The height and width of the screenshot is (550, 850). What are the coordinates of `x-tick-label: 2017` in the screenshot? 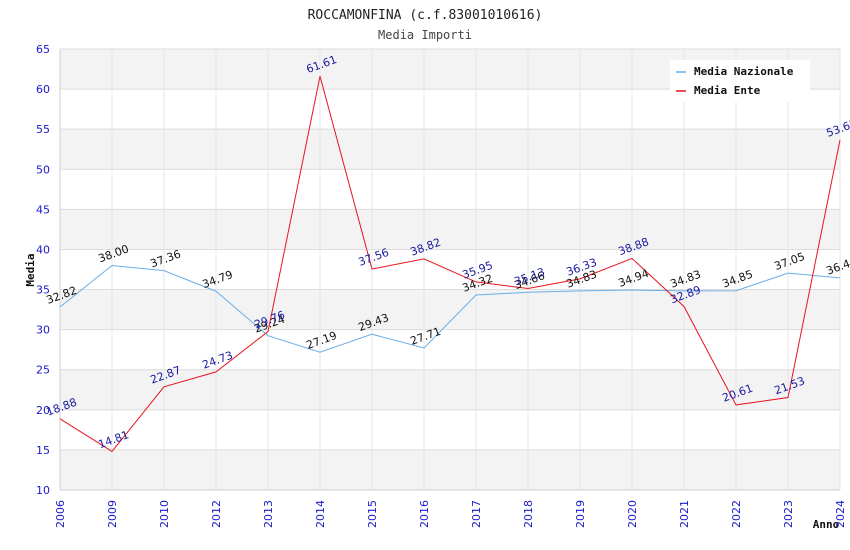 It's located at (476, 514).